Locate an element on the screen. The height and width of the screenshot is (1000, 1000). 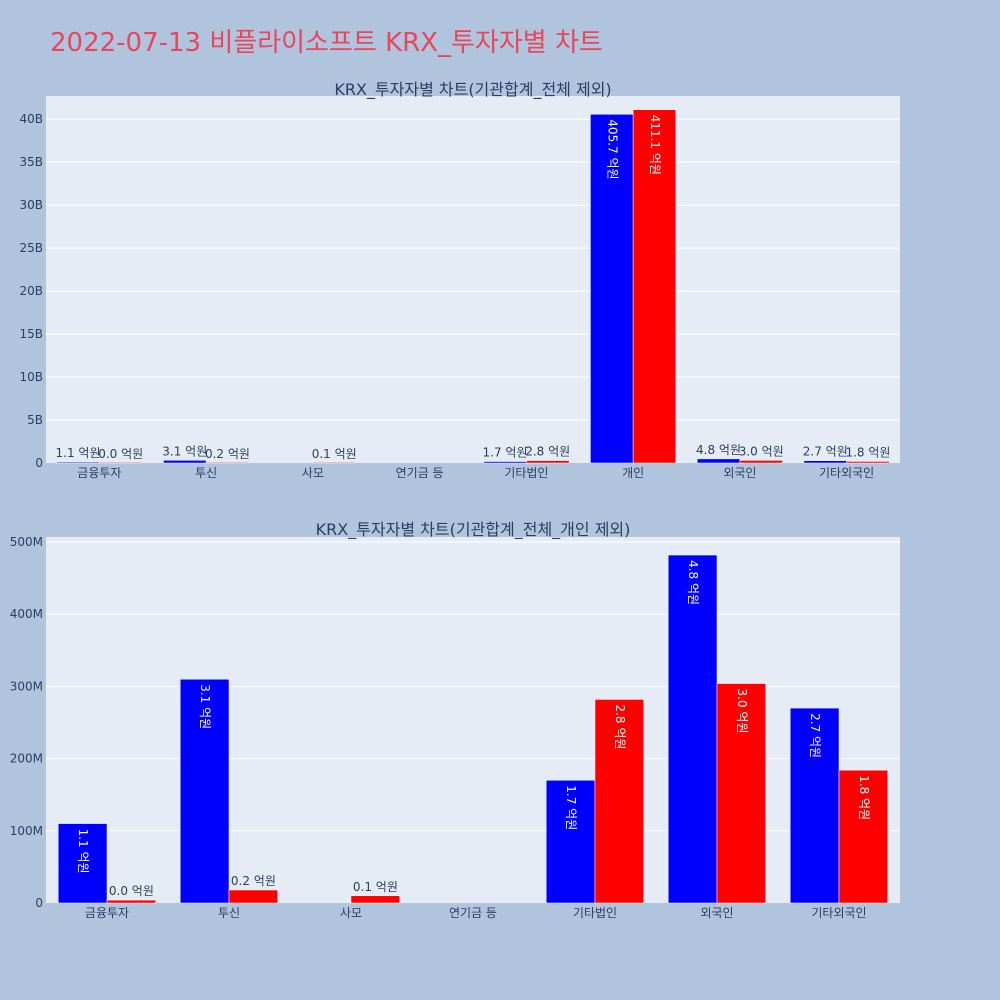
y-tick-label: 35B is located at coordinates (31, 162).